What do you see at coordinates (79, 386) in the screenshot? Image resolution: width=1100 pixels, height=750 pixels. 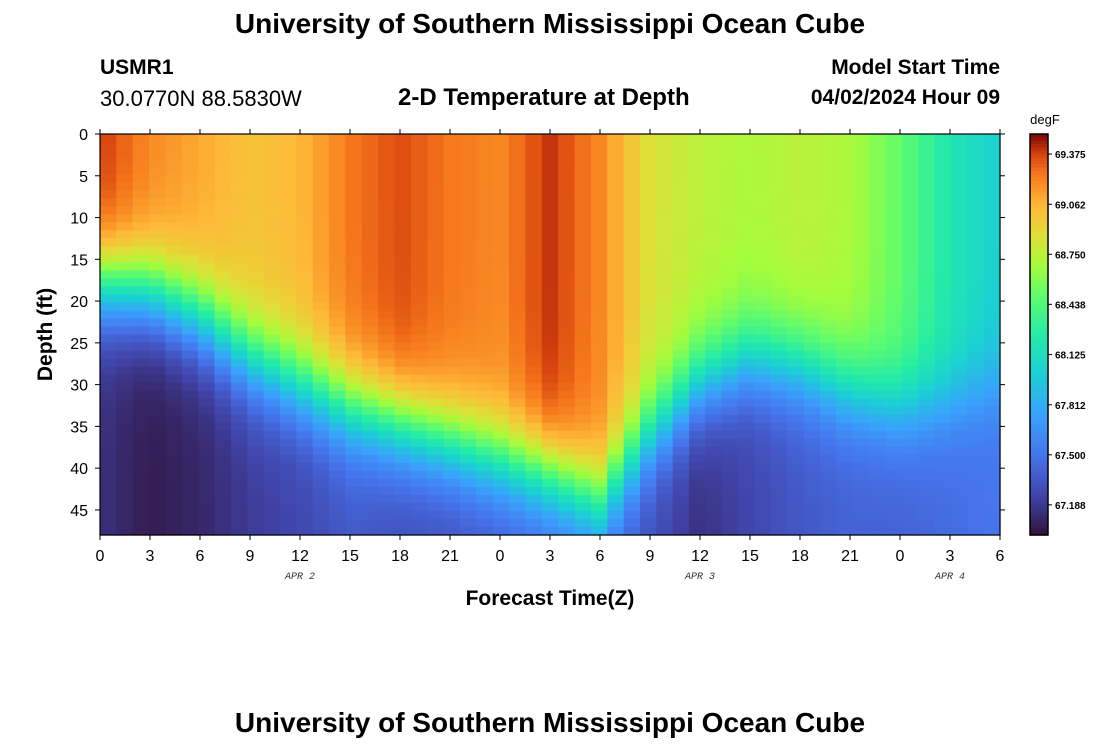 I see `y-tick-label: 30` at bounding box center [79, 386].